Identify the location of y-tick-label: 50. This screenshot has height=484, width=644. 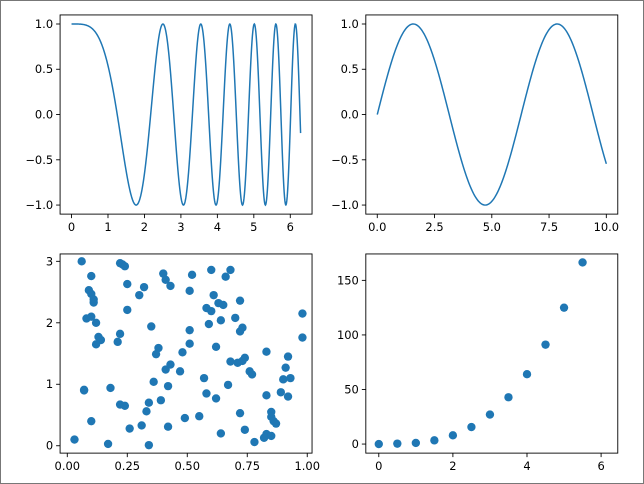
(351, 389).